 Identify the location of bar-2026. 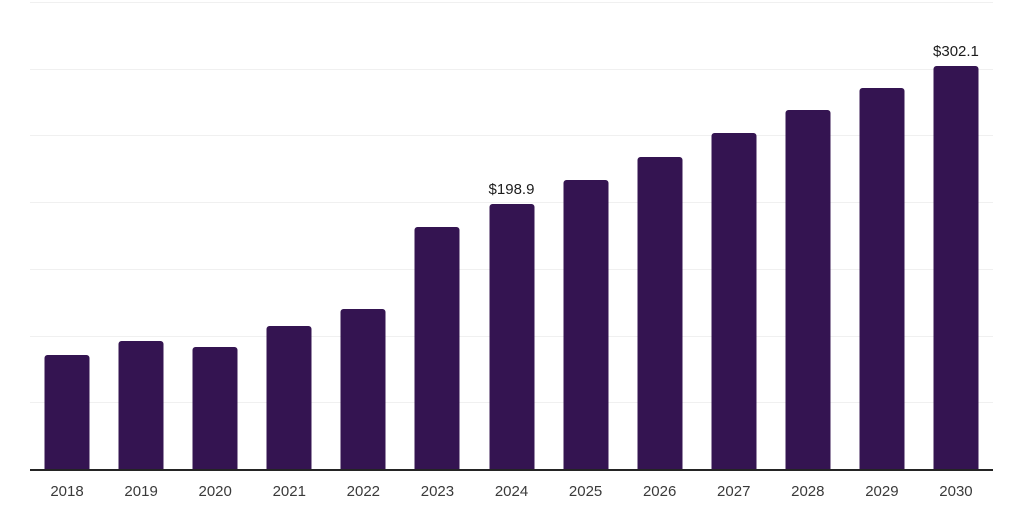
(660, 313).